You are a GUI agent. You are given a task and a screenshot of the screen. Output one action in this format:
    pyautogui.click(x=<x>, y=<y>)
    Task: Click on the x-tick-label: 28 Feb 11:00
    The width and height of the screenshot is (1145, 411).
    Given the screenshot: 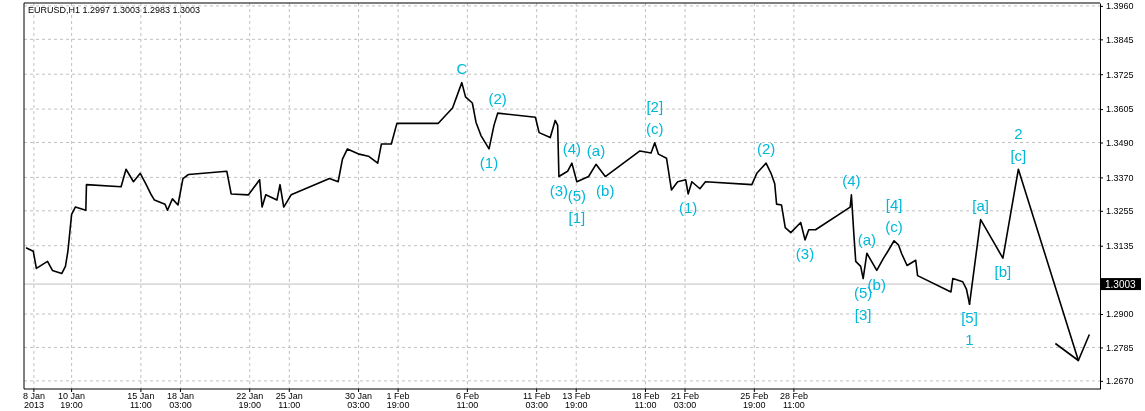 What is the action you would take?
    pyautogui.click(x=793, y=401)
    